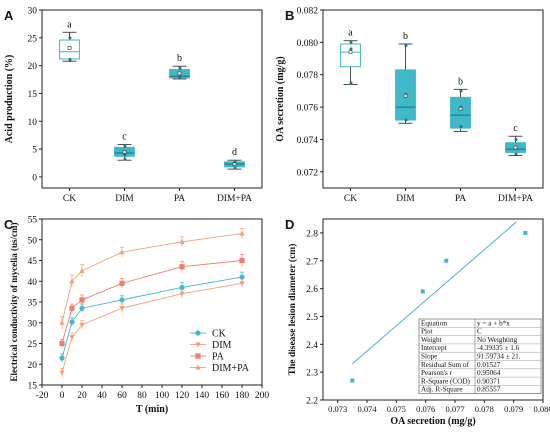 The width and height of the screenshot is (550, 433). I want to click on stats-label: Plot, so click(427, 332).